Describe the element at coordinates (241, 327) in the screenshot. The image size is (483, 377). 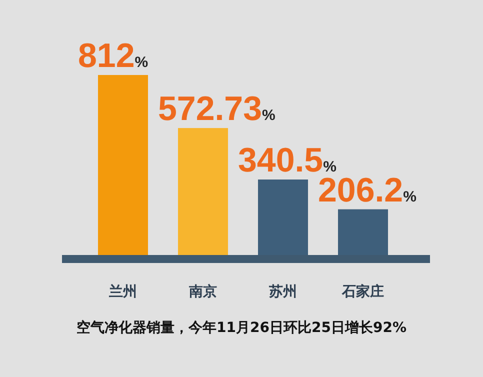
I see `text: 空气净化器销量，今年11月26日环比25日增长92%` at that location.